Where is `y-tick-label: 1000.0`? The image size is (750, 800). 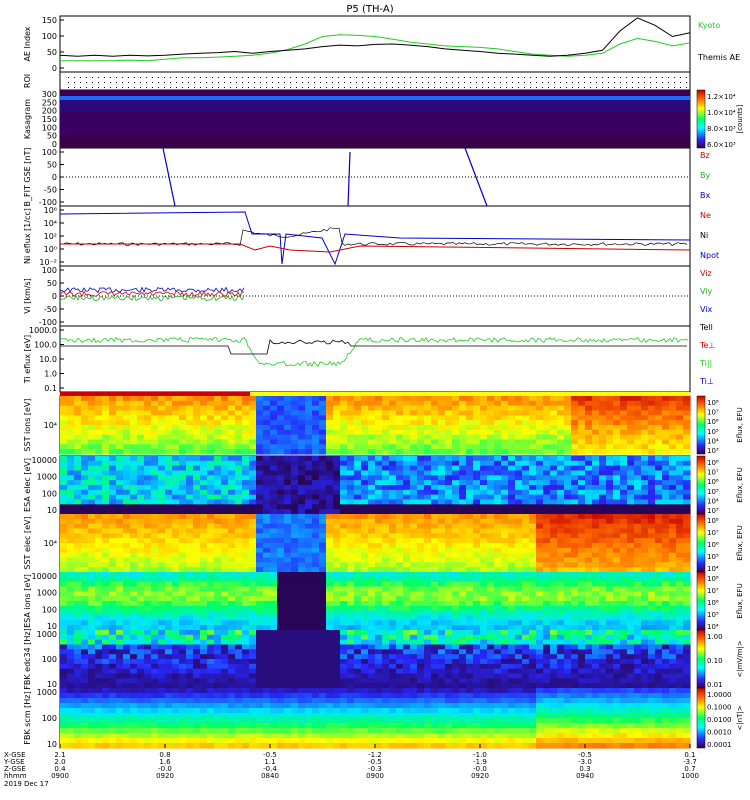
y-tick-label: 1000.0 is located at coordinates (43, 330).